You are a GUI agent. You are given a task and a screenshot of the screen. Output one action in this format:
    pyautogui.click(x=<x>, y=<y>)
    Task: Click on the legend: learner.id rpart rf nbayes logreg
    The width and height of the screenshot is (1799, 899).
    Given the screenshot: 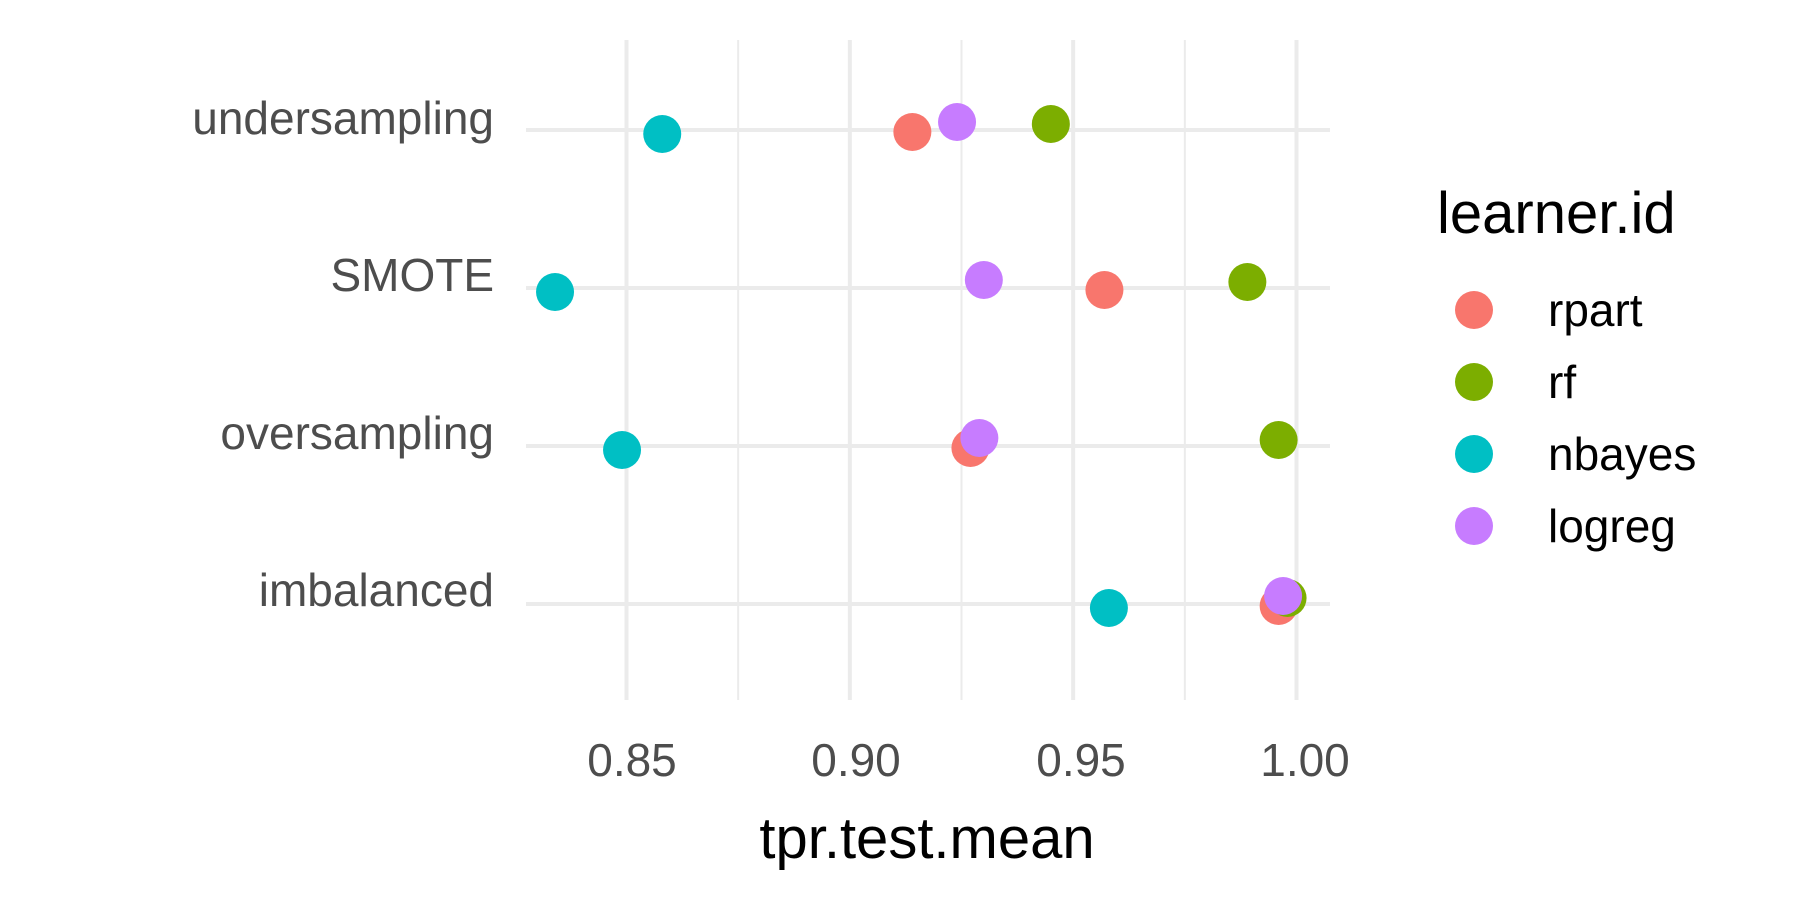 What is the action you would take?
    pyautogui.click(x=1566, y=366)
    